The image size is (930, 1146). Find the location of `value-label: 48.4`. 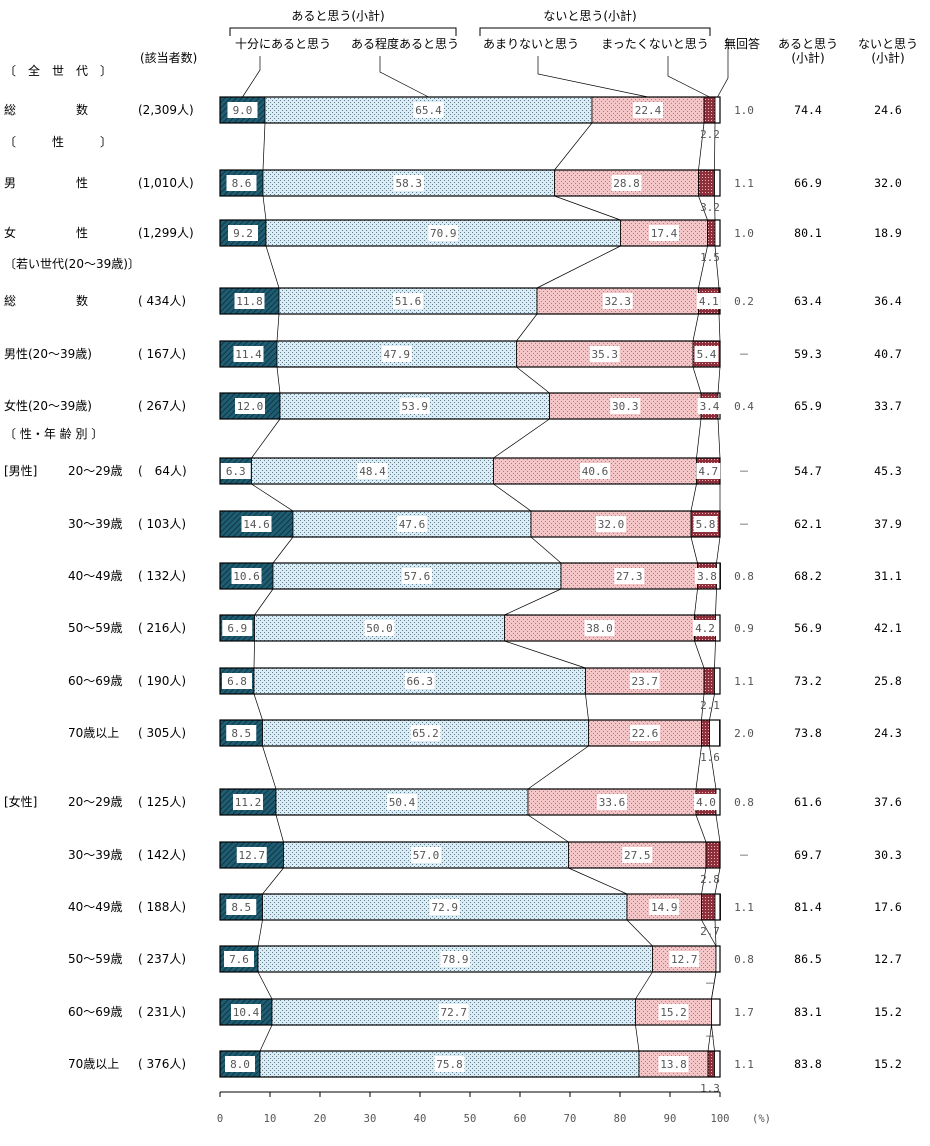

value-label: 48.4 is located at coordinates (372, 471).